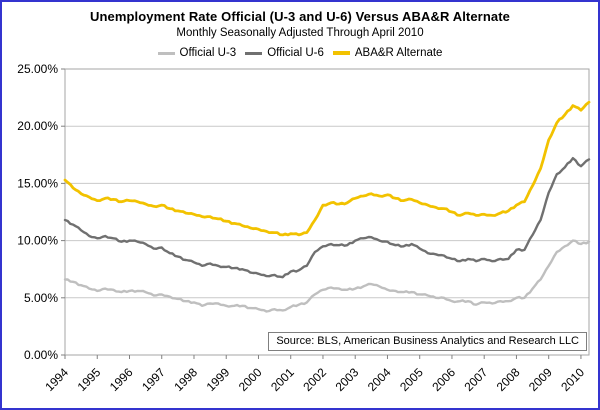 The width and height of the screenshot is (600, 410). I want to click on y-tick-label: 0.00%, so click(41, 355).